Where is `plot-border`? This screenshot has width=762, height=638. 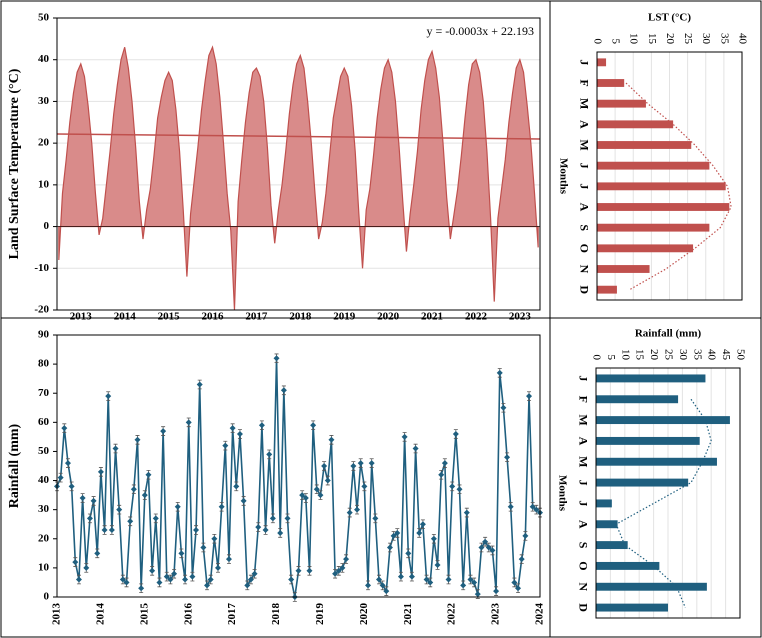 plot-border is located at coordinates (668, 493).